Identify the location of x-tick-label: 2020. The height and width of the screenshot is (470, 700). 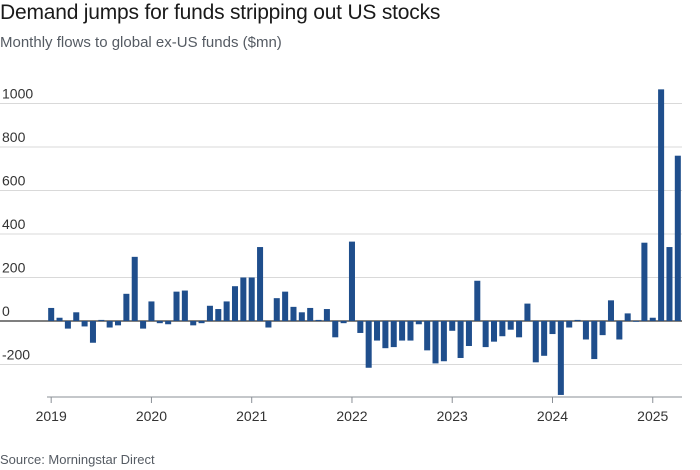
(151, 416).